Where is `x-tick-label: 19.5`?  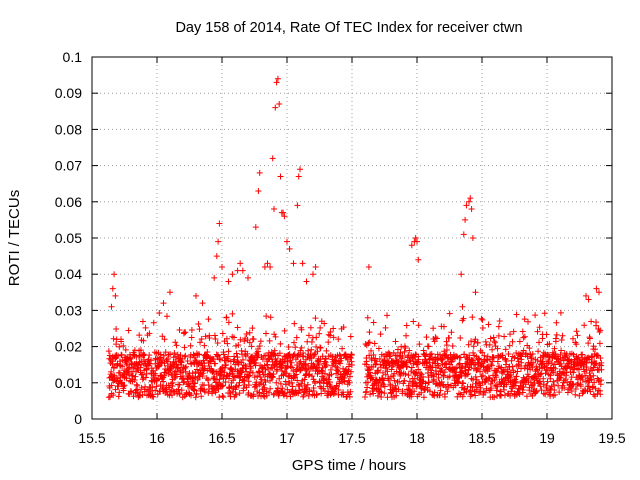
x-tick-label: 19.5 is located at coordinates (611, 438).